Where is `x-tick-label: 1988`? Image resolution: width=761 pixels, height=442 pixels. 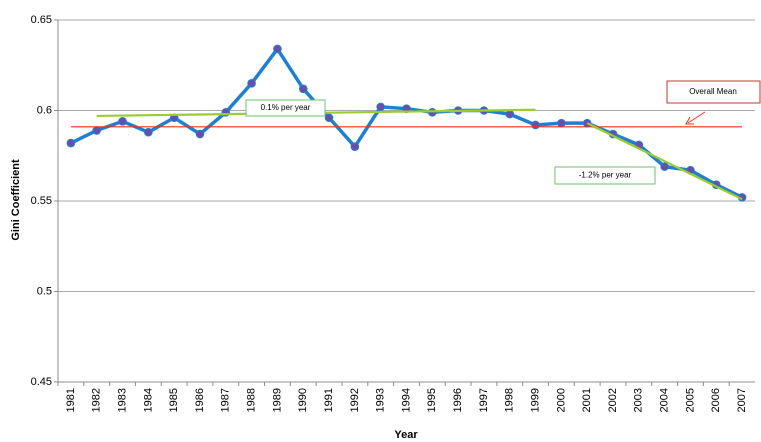 x-tick-label: 1988 is located at coordinates (252, 400).